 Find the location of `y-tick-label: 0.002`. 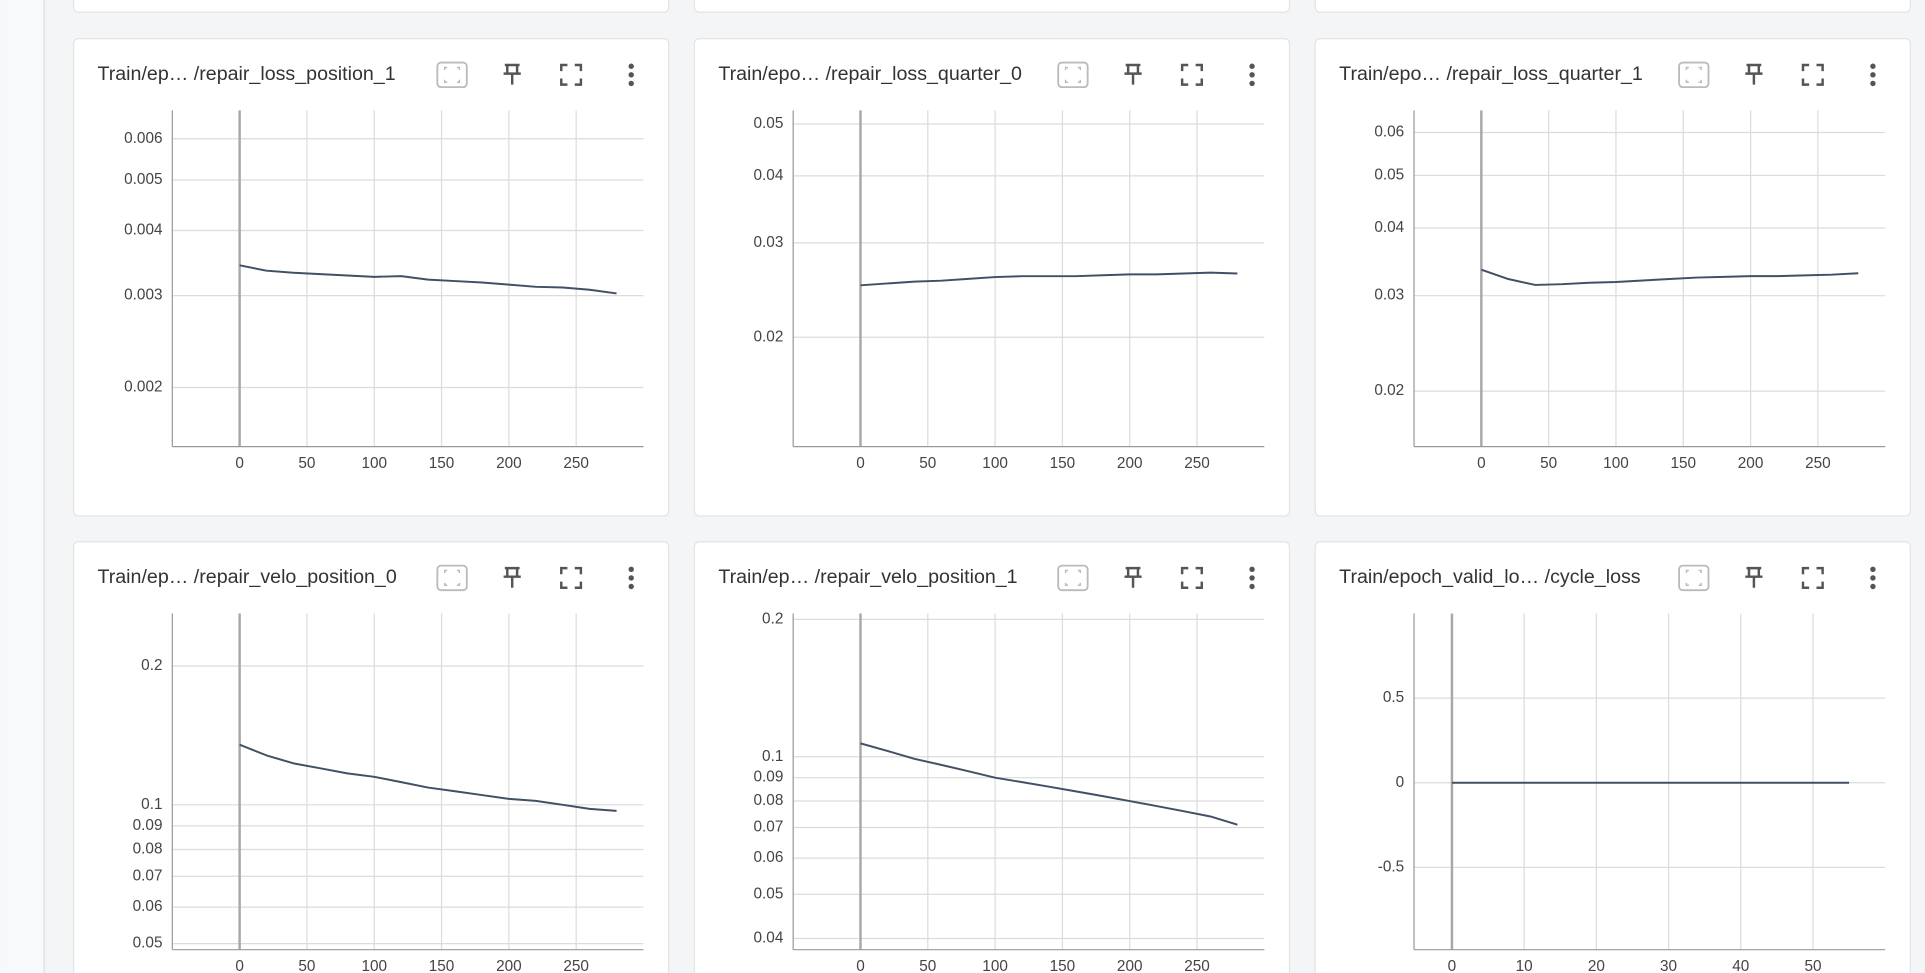

y-tick-label: 0.002 is located at coordinates (143, 387).